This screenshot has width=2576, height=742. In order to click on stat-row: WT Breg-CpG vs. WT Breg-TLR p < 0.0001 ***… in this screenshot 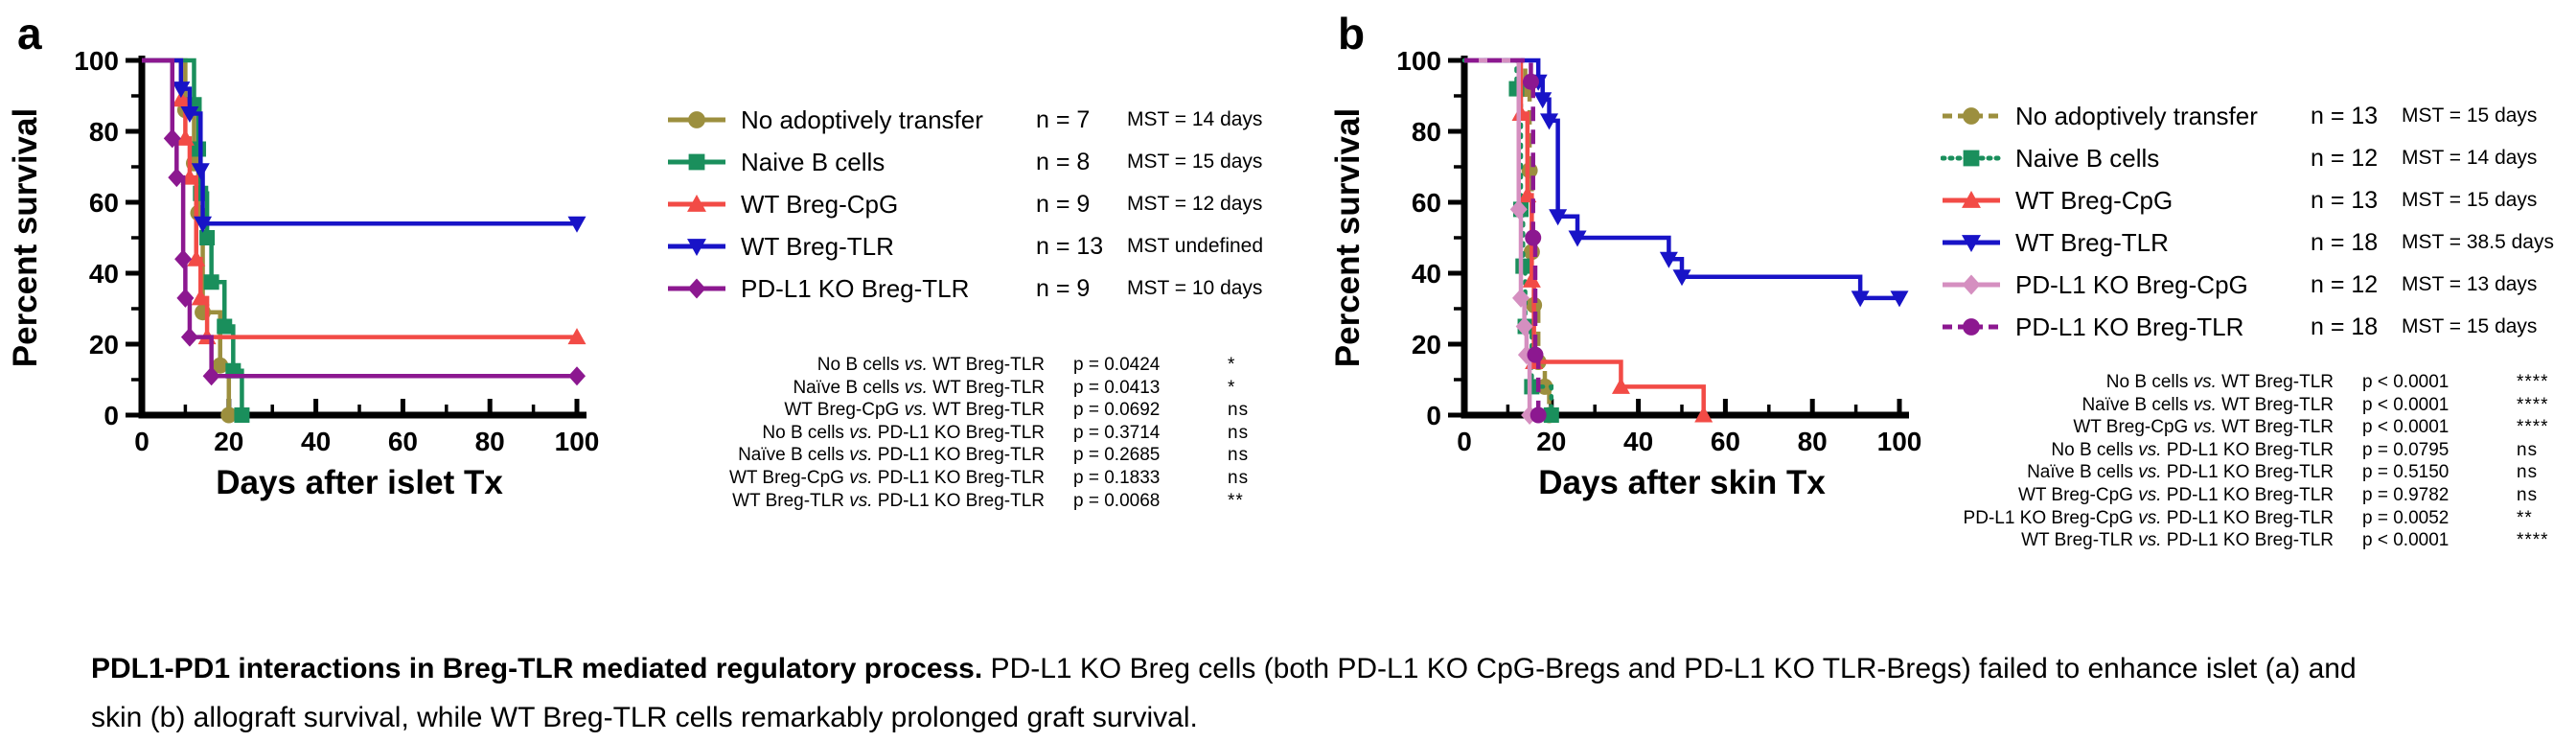, I will do `click(2248, 427)`.